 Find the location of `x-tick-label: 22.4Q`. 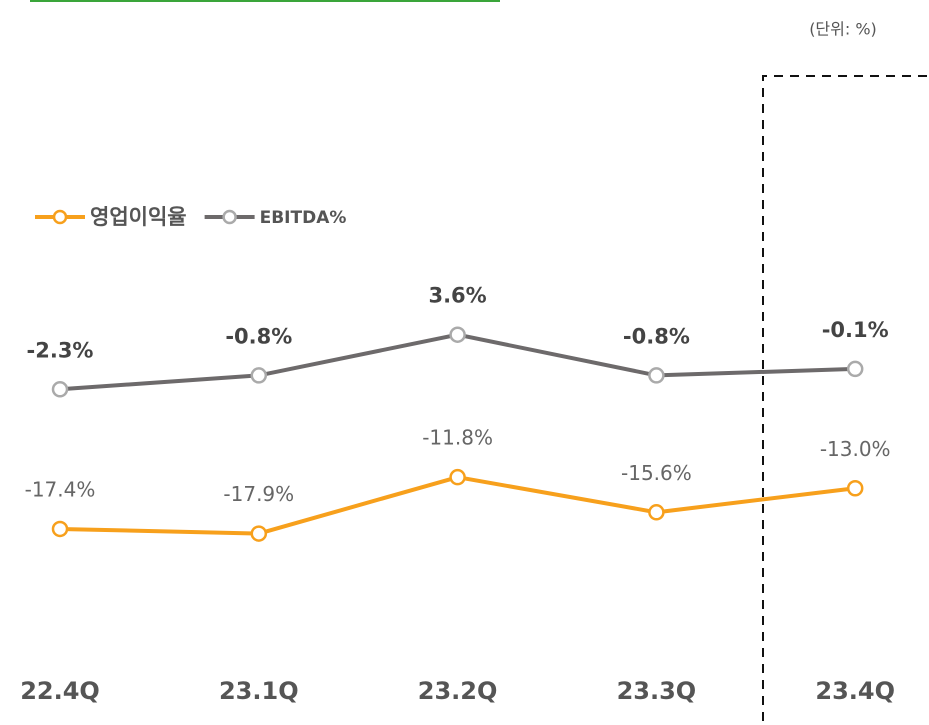

x-tick-label: 22.4Q is located at coordinates (60, 691).